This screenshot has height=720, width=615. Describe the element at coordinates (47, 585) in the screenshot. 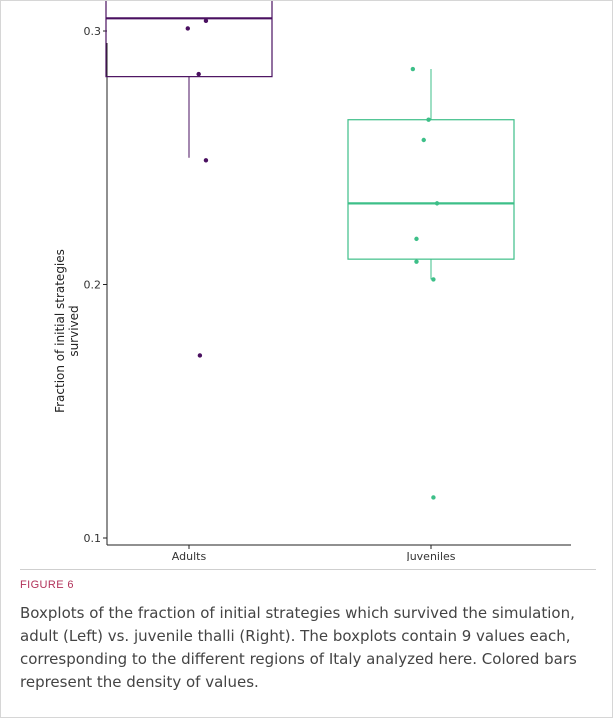

I see `figure-label: FIGURE 6` at that location.